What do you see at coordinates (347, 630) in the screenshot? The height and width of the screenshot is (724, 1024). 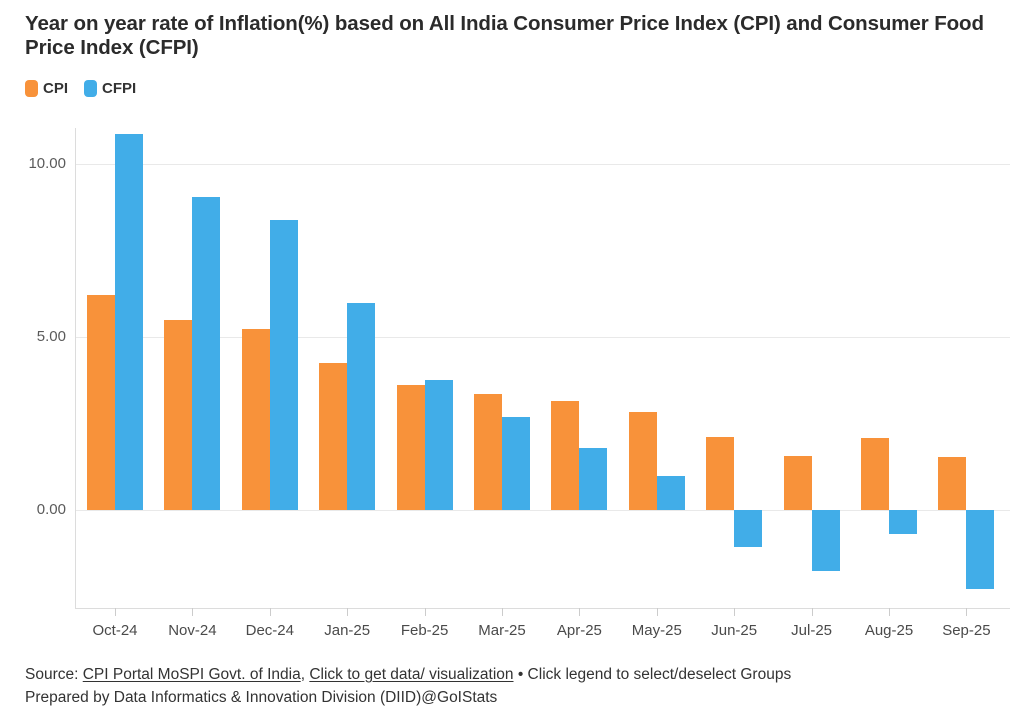 I see `x-axis-label-jan-25: Jan-25` at bounding box center [347, 630].